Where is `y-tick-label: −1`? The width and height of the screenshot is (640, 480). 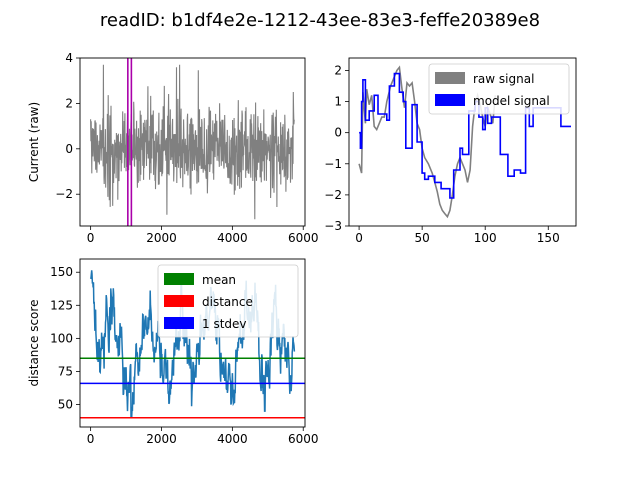
y-tick-label: −1 is located at coordinates (333, 164).